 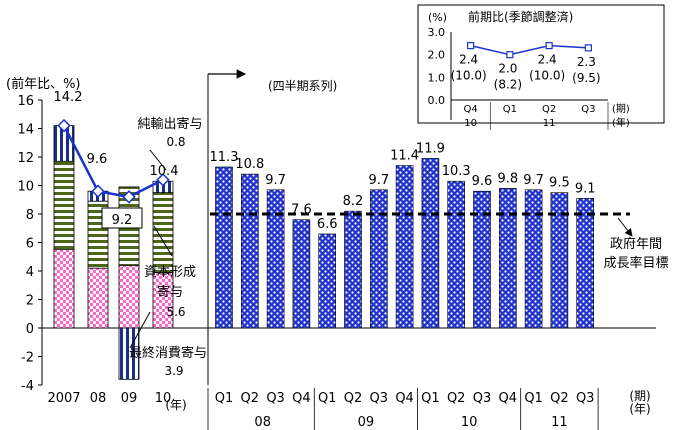 I want to click on y-tick-label: 2, so click(x=30, y=301).